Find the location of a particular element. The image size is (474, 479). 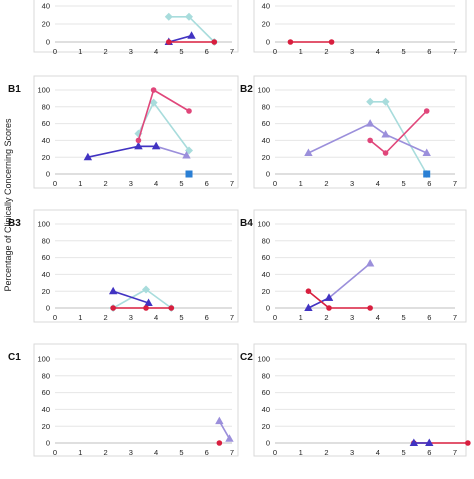

panel-label: C2 is located at coordinates (246, 357).